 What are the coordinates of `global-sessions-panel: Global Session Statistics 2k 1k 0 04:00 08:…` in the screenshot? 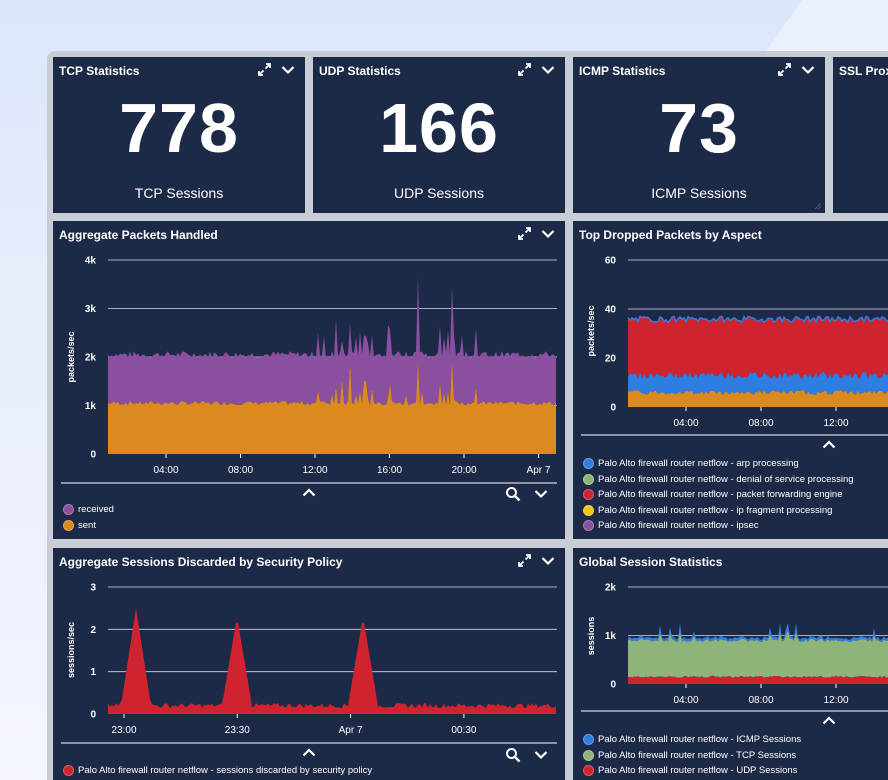 It's located at (730, 664).